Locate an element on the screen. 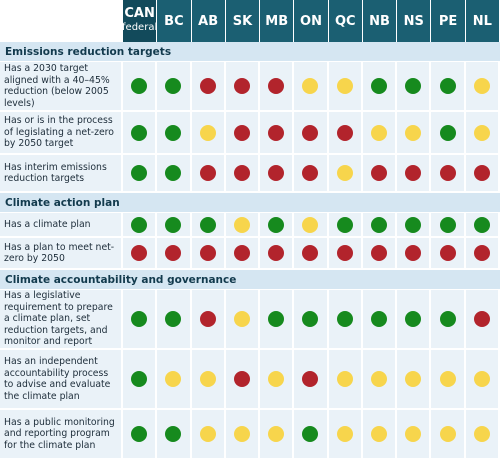  column-name: CAN is located at coordinates (139, 13).